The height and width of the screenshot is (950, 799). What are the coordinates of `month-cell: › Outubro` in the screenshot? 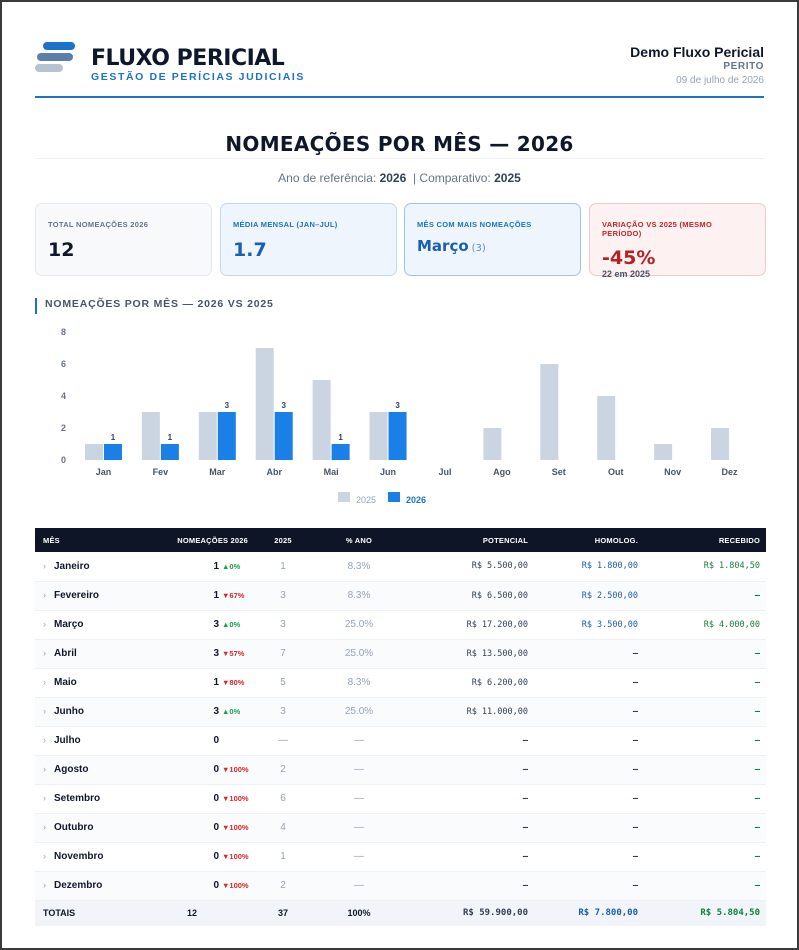 It's located at (83, 828).